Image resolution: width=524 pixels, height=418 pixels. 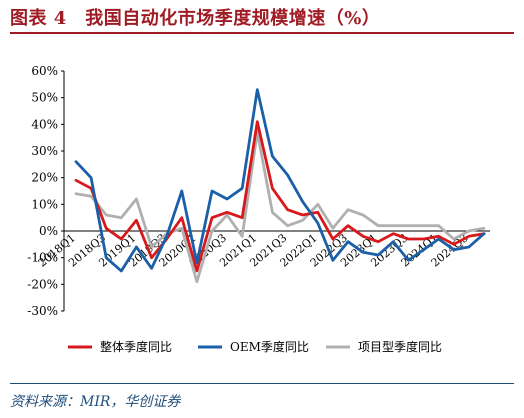 I want to click on y-tick-label: -20%, so click(x=42, y=284).